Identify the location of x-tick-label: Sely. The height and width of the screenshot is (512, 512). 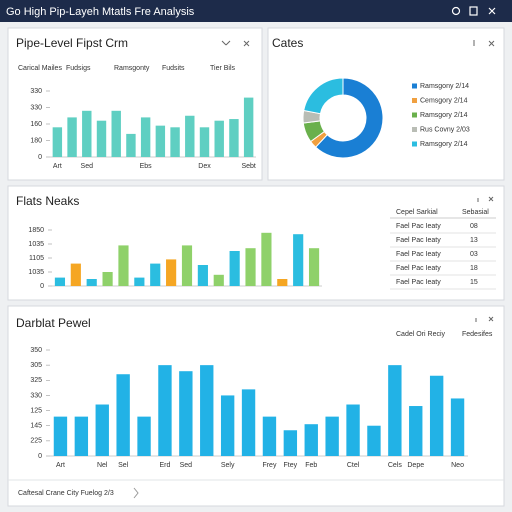
(228, 465).